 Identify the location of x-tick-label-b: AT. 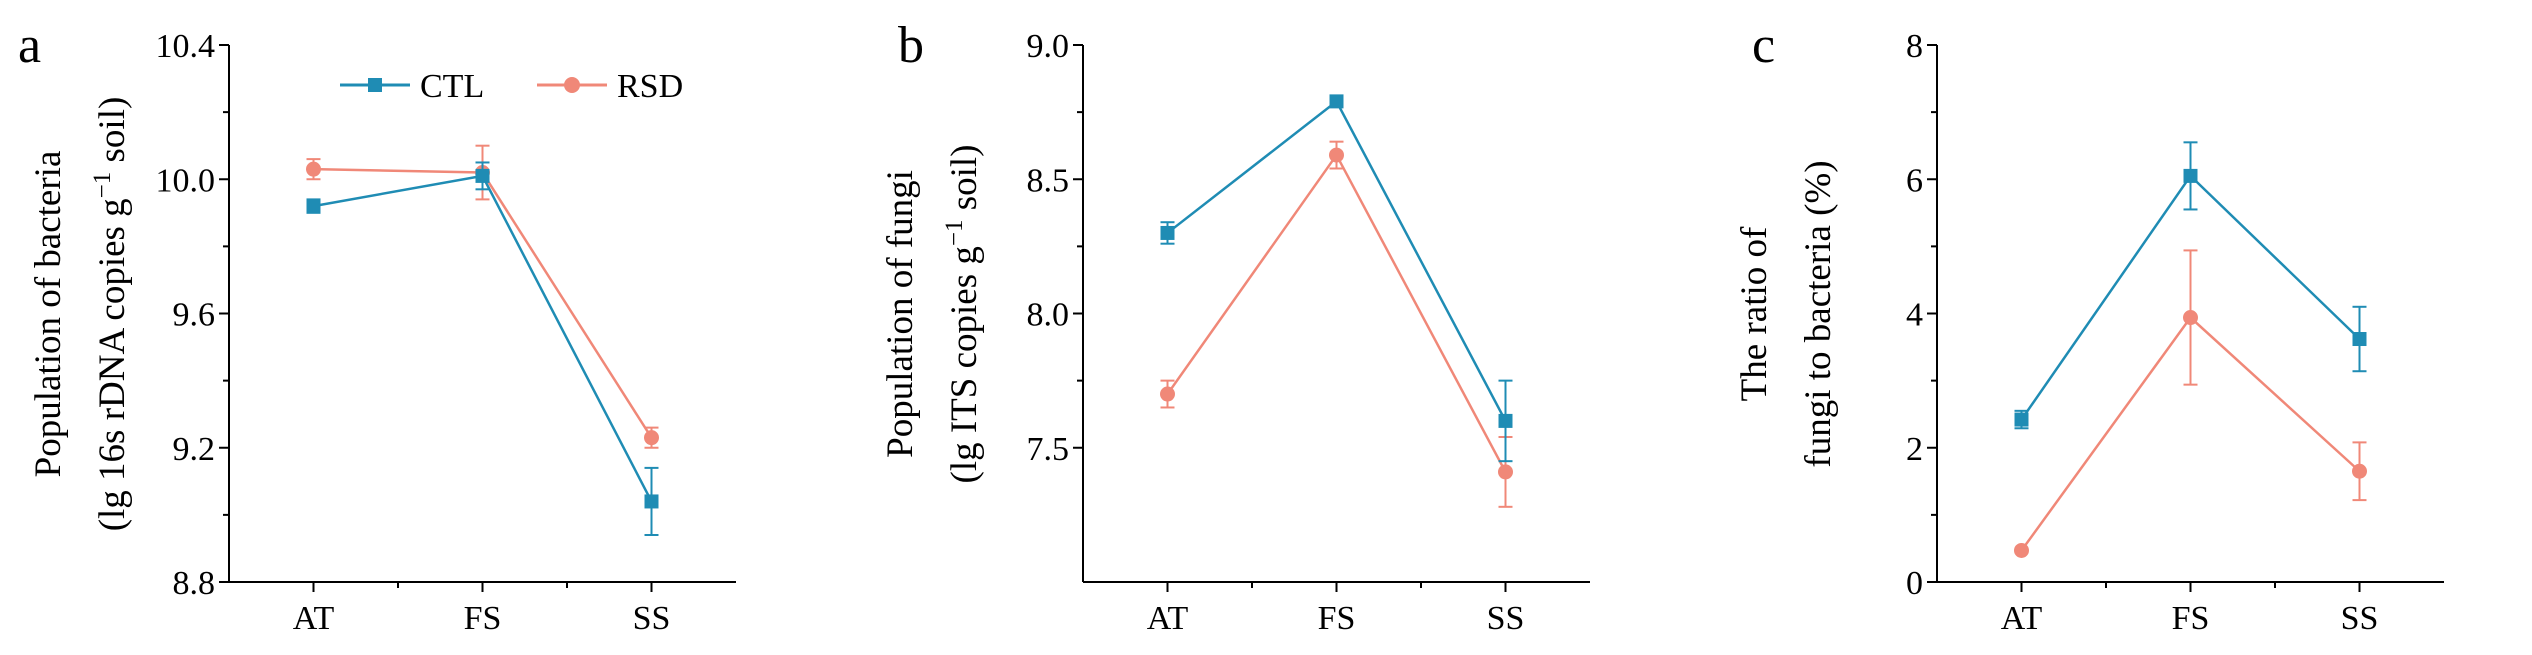
(1168, 618).